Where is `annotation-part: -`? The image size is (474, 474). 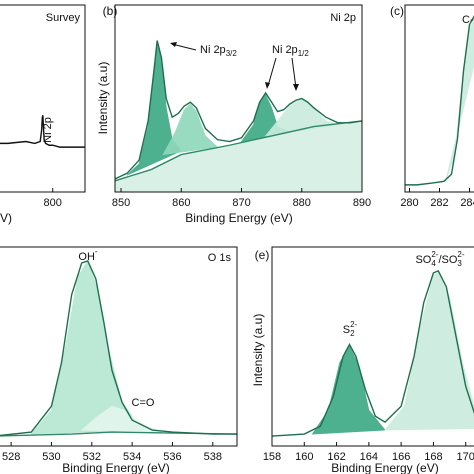
annotation-part: - is located at coordinates (96, 251).